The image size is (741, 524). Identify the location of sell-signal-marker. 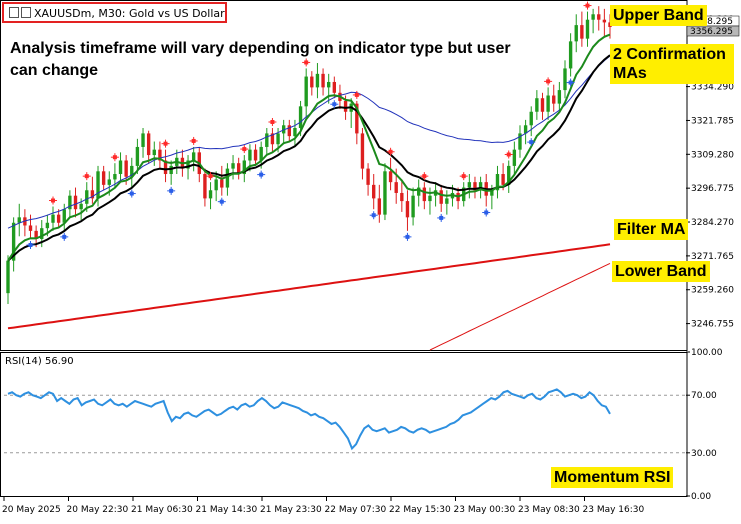
(272, 121).